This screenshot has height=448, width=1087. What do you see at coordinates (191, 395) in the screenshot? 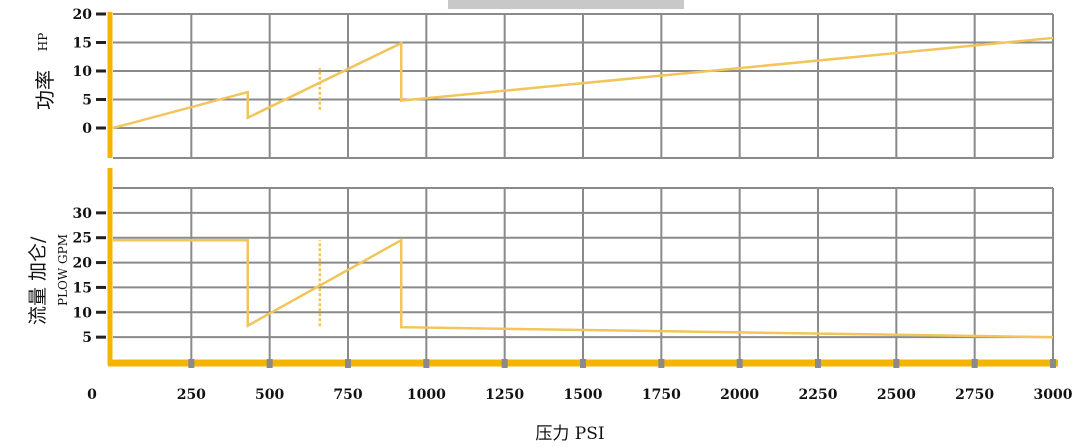
I see `x-tick-label: 250` at bounding box center [191, 395].